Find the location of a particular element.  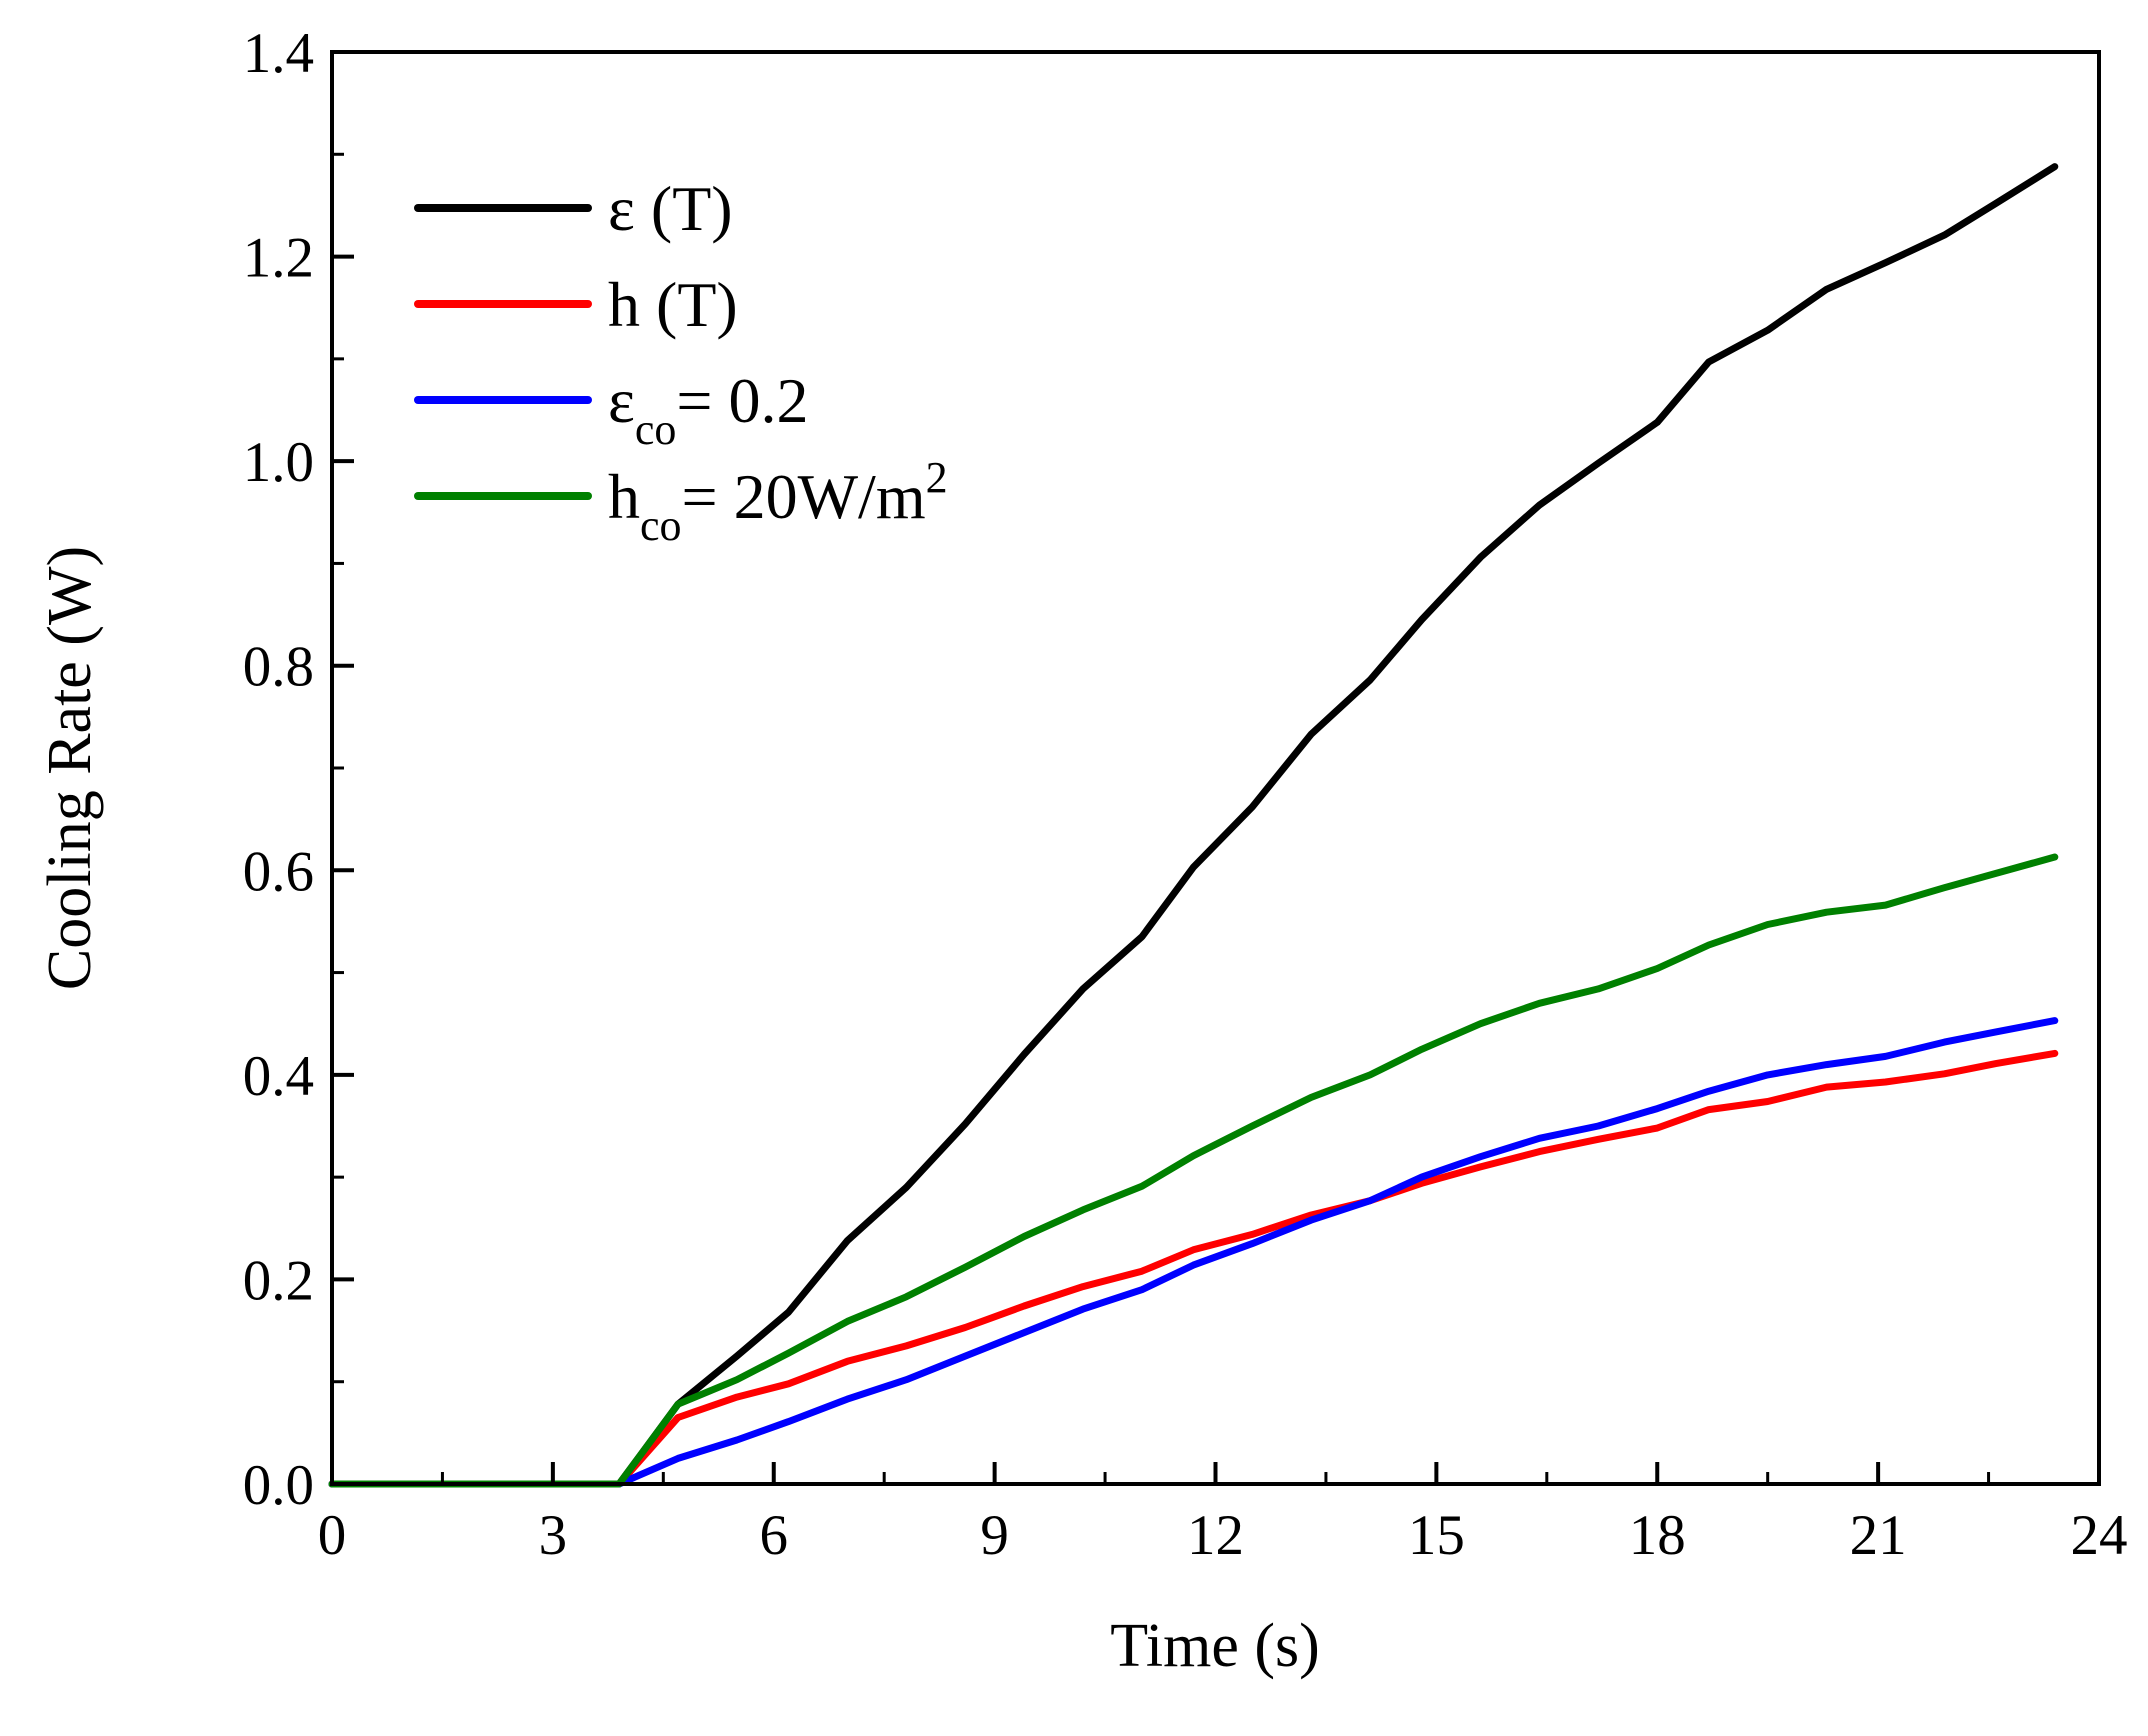

y-tick-label: 0.4 is located at coordinates (278, 1076).